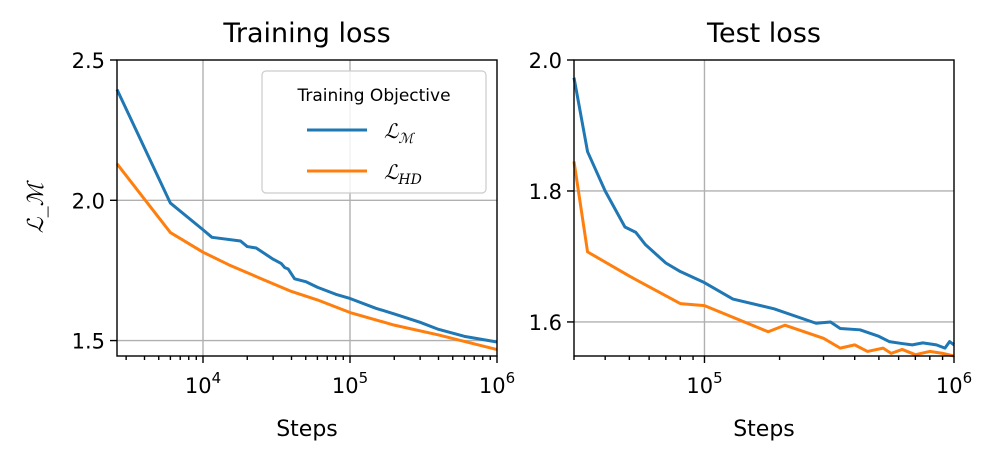 This screenshot has width=998, height=461. I want to click on y-tick-label: 1.5, so click(88, 342).